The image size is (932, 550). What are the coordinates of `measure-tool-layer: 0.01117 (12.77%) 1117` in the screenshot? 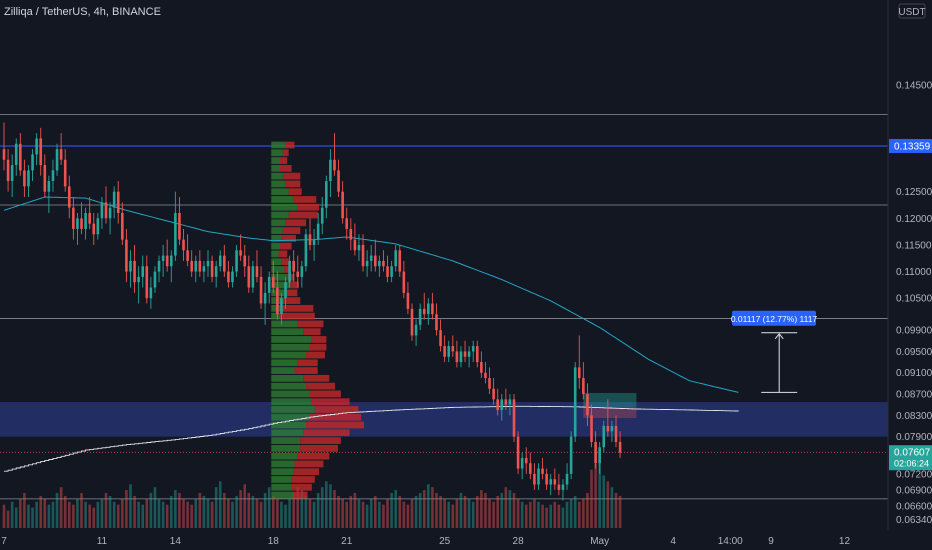 It's located at (774, 351).